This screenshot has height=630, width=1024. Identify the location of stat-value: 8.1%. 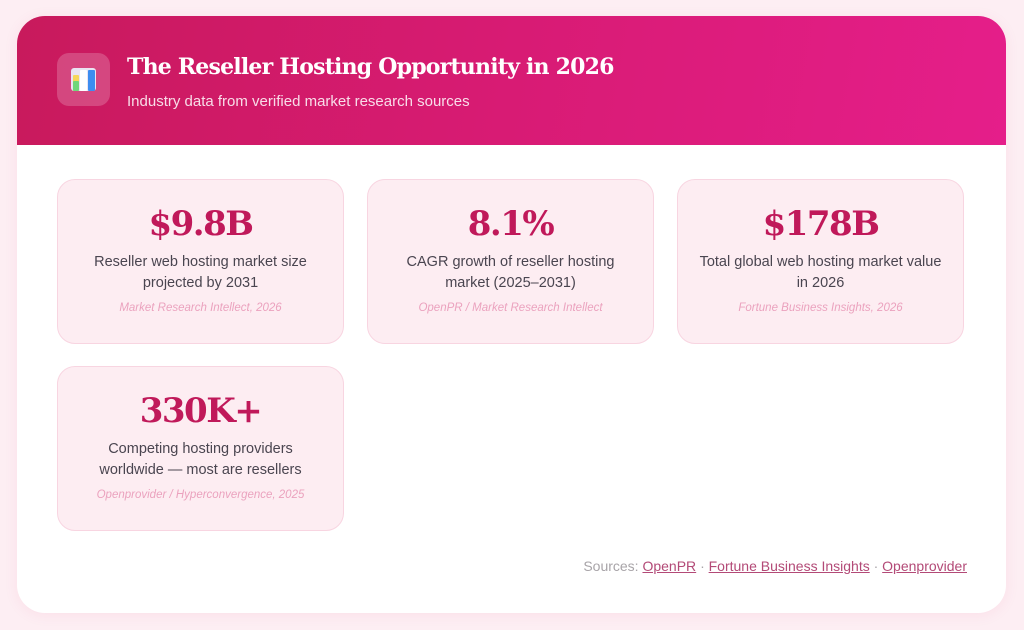
(511, 224).